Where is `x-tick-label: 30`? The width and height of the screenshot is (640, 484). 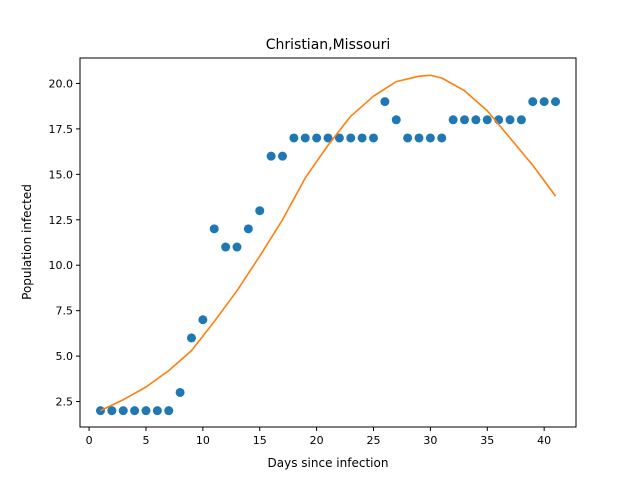
x-tick-label: 30 is located at coordinates (430, 440).